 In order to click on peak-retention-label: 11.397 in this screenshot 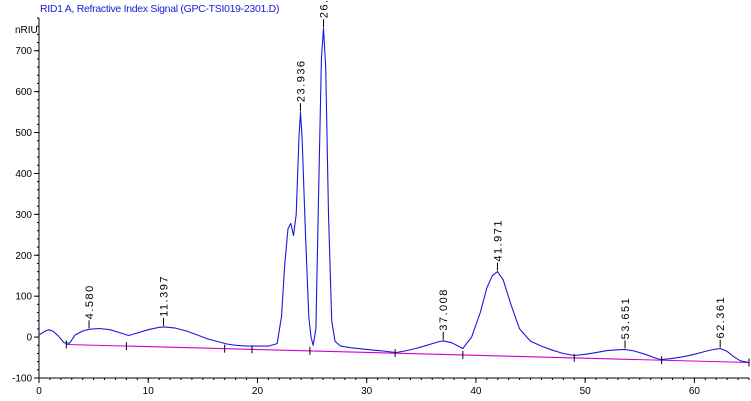, I will do `click(164, 296)`.